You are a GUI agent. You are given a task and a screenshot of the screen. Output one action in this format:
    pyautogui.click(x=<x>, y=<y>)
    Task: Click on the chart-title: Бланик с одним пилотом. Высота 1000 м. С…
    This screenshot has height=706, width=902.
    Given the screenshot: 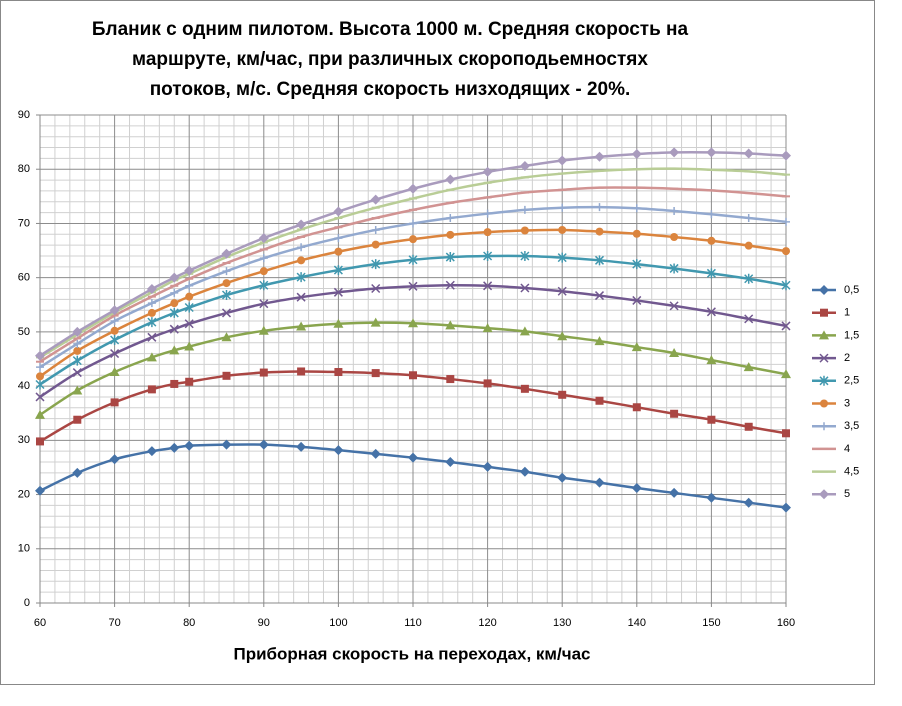 What is the action you would take?
    pyautogui.click(x=390, y=29)
    